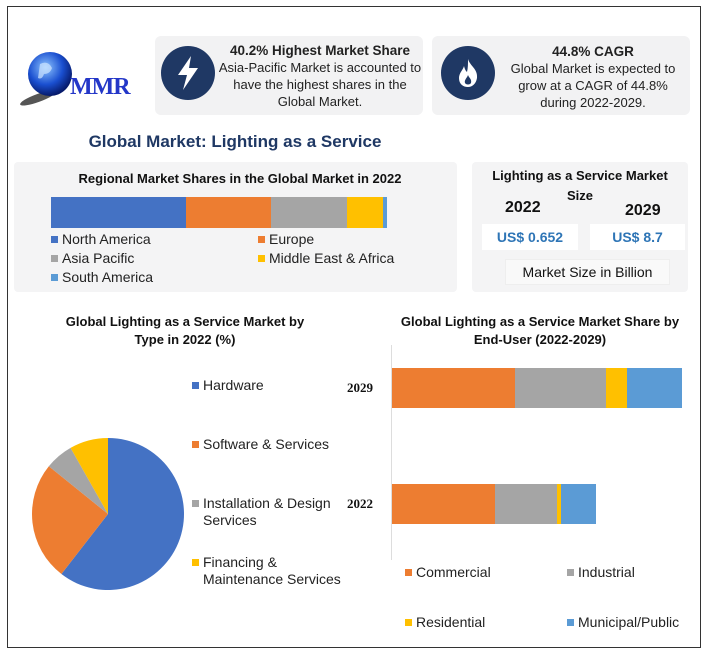 The width and height of the screenshot is (706, 656). I want to click on lightning-bolt-icon, so click(188, 73).